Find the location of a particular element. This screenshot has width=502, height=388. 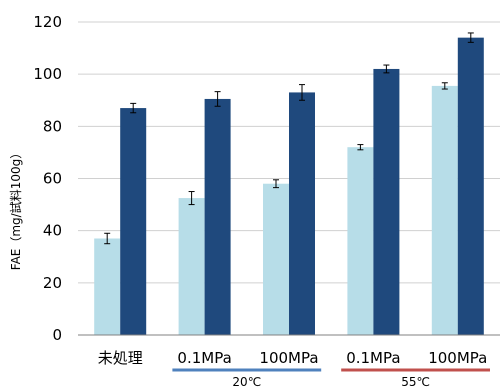

y-tick-label: 60 is located at coordinates (52, 179).